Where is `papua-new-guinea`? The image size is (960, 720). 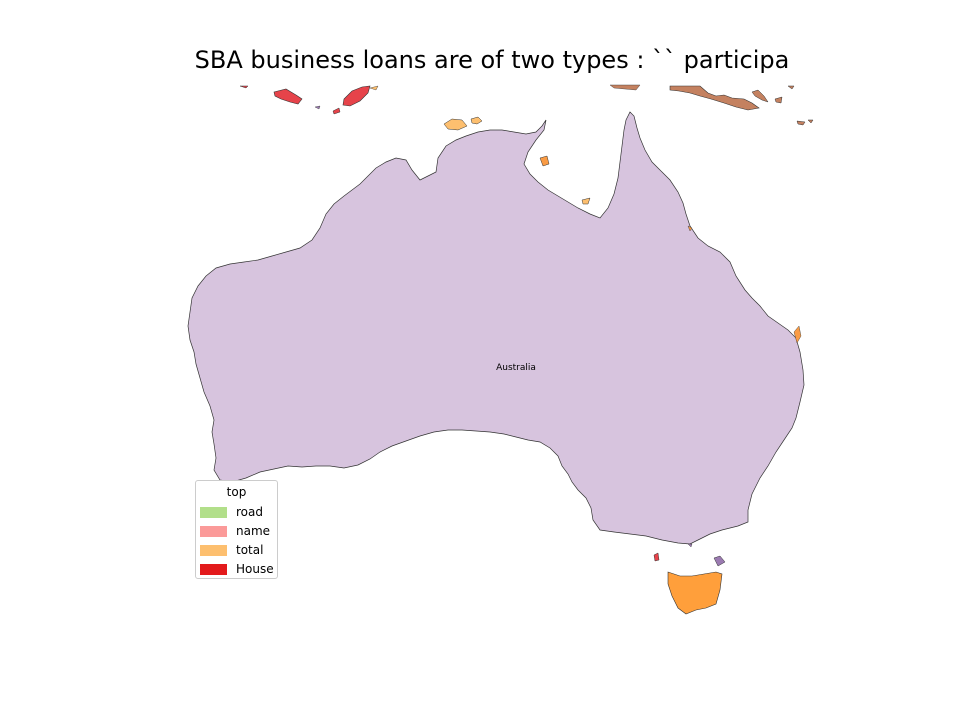
papua-new-guinea is located at coordinates (714, 98).